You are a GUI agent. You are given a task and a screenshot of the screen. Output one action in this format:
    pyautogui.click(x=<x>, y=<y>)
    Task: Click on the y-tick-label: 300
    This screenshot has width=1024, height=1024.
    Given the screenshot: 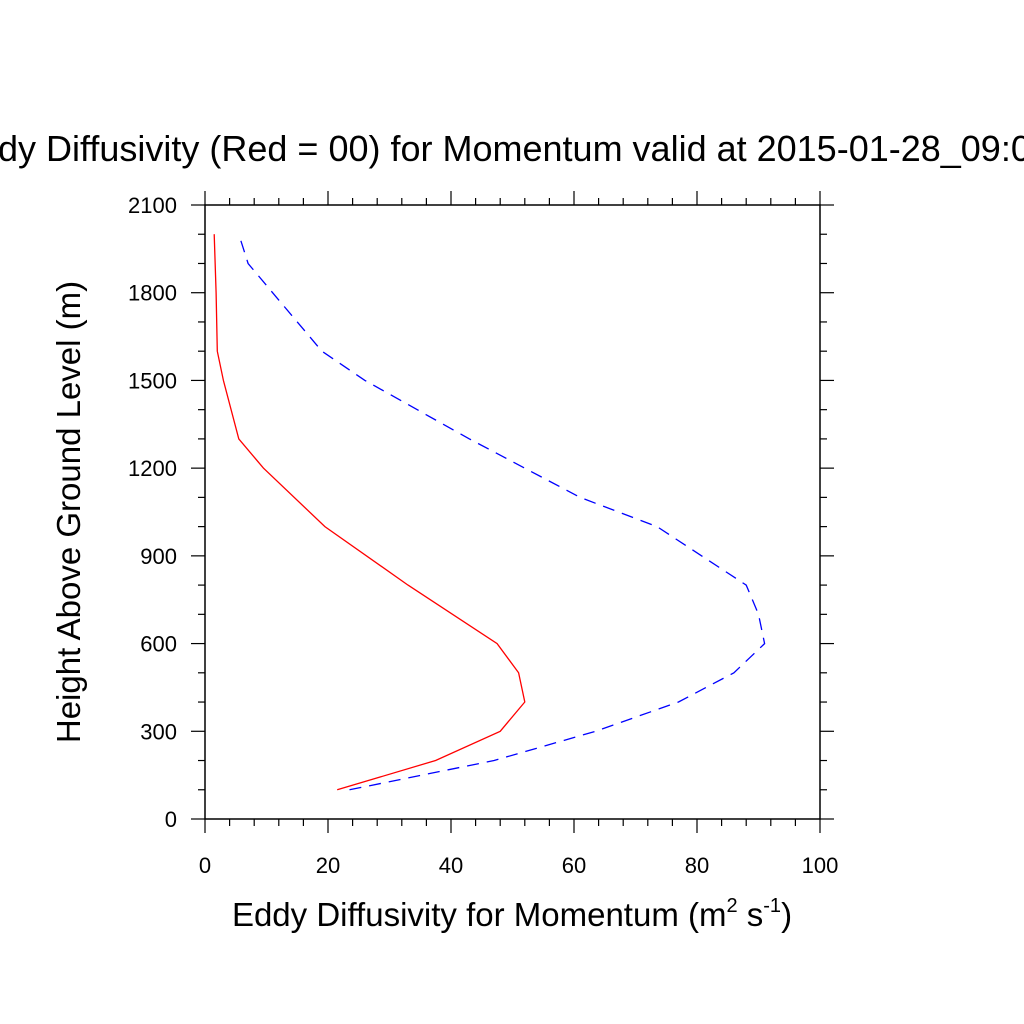 What is the action you would take?
    pyautogui.click(x=158, y=731)
    